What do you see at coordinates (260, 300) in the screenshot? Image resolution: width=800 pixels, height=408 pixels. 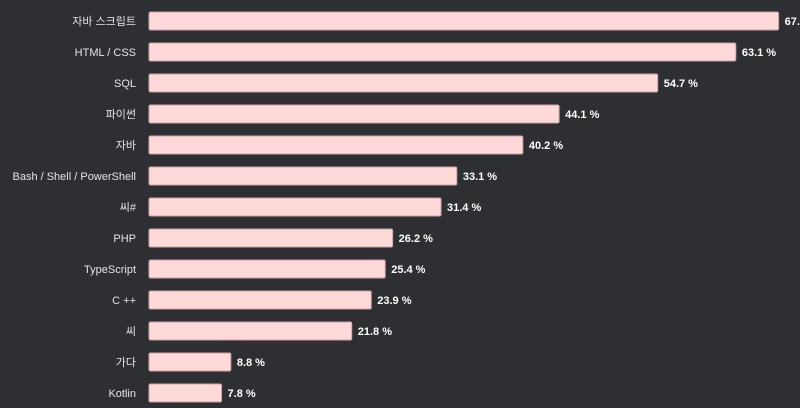 I see `bar-c` at bounding box center [260, 300].